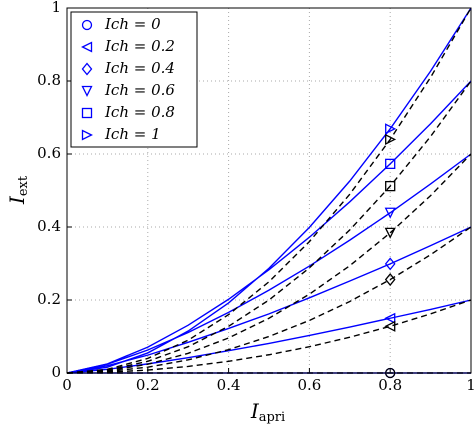  What do you see at coordinates (49, 153) in the screenshot?
I see `y-tick-label: 0.6` at bounding box center [49, 153].